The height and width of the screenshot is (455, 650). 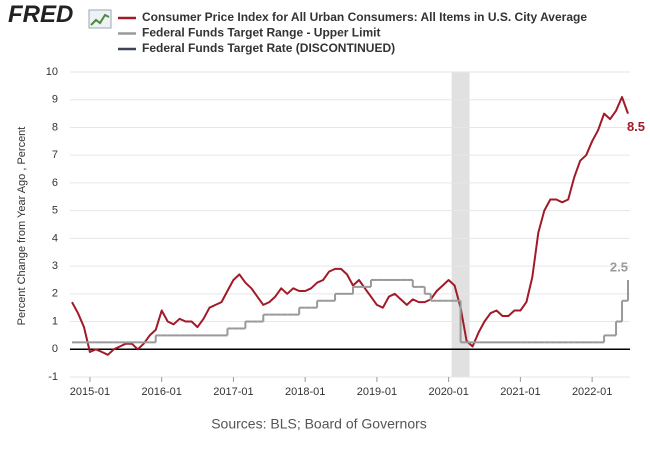 I want to click on y-tick-label: 4, so click(x=55, y=238).